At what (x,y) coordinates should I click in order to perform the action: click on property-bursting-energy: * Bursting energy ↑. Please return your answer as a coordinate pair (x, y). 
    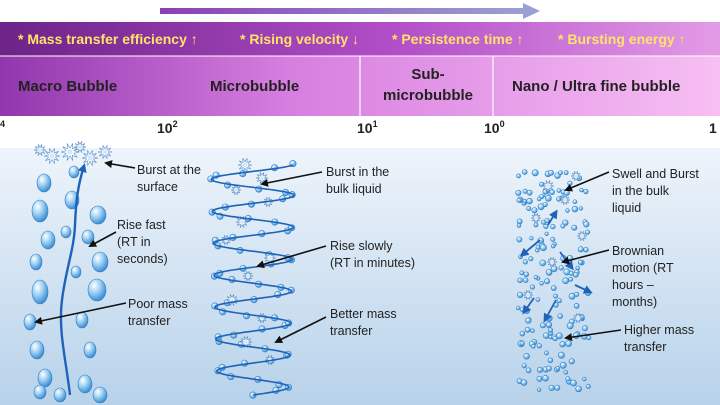
    Looking at the image, I should click on (622, 39).